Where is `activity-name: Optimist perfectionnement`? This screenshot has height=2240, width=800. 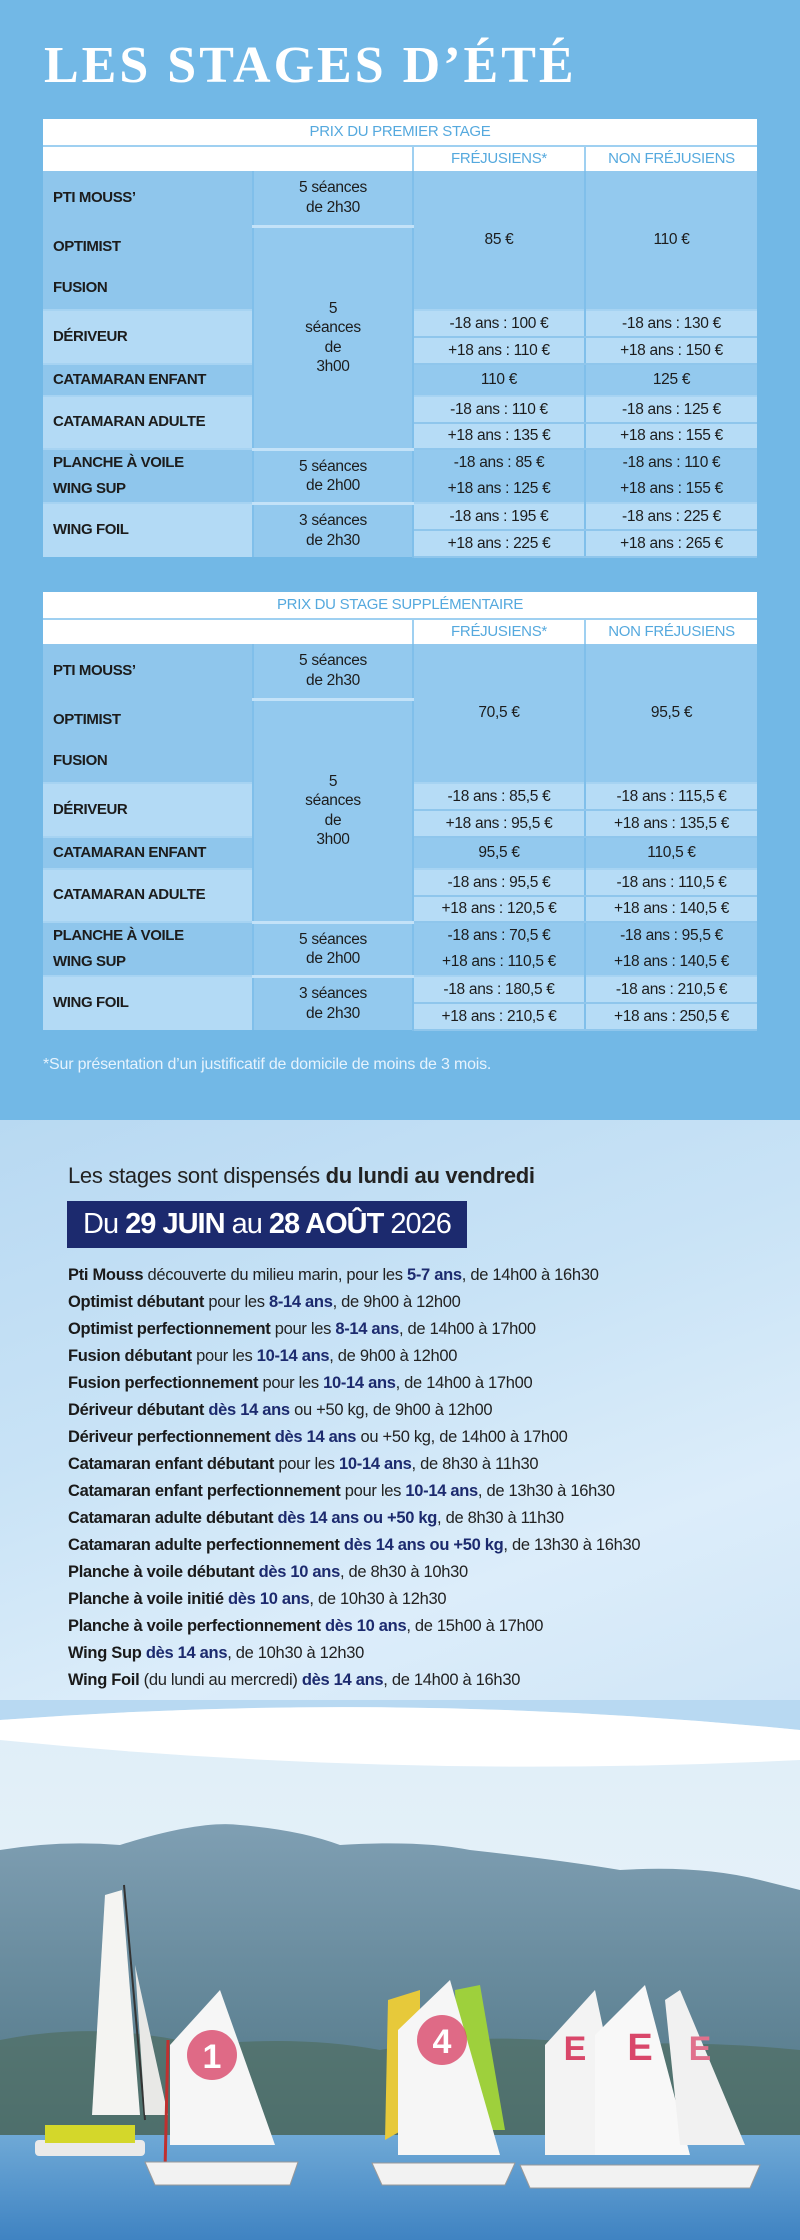 activity-name: Optimist perfectionnement is located at coordinates (169, 1329).